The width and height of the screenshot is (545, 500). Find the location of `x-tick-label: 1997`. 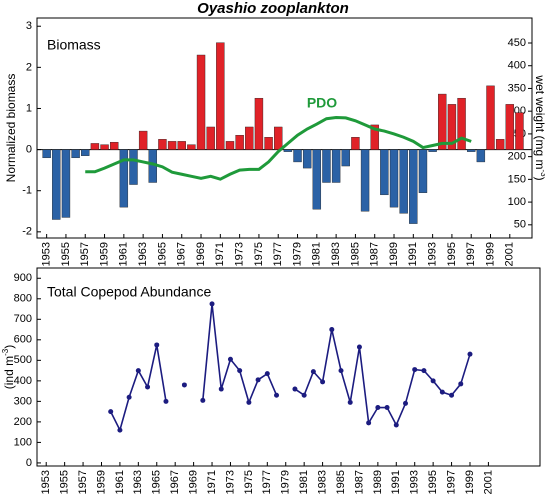

x-tick-label: 1997 is located at coordinates (451, 482).